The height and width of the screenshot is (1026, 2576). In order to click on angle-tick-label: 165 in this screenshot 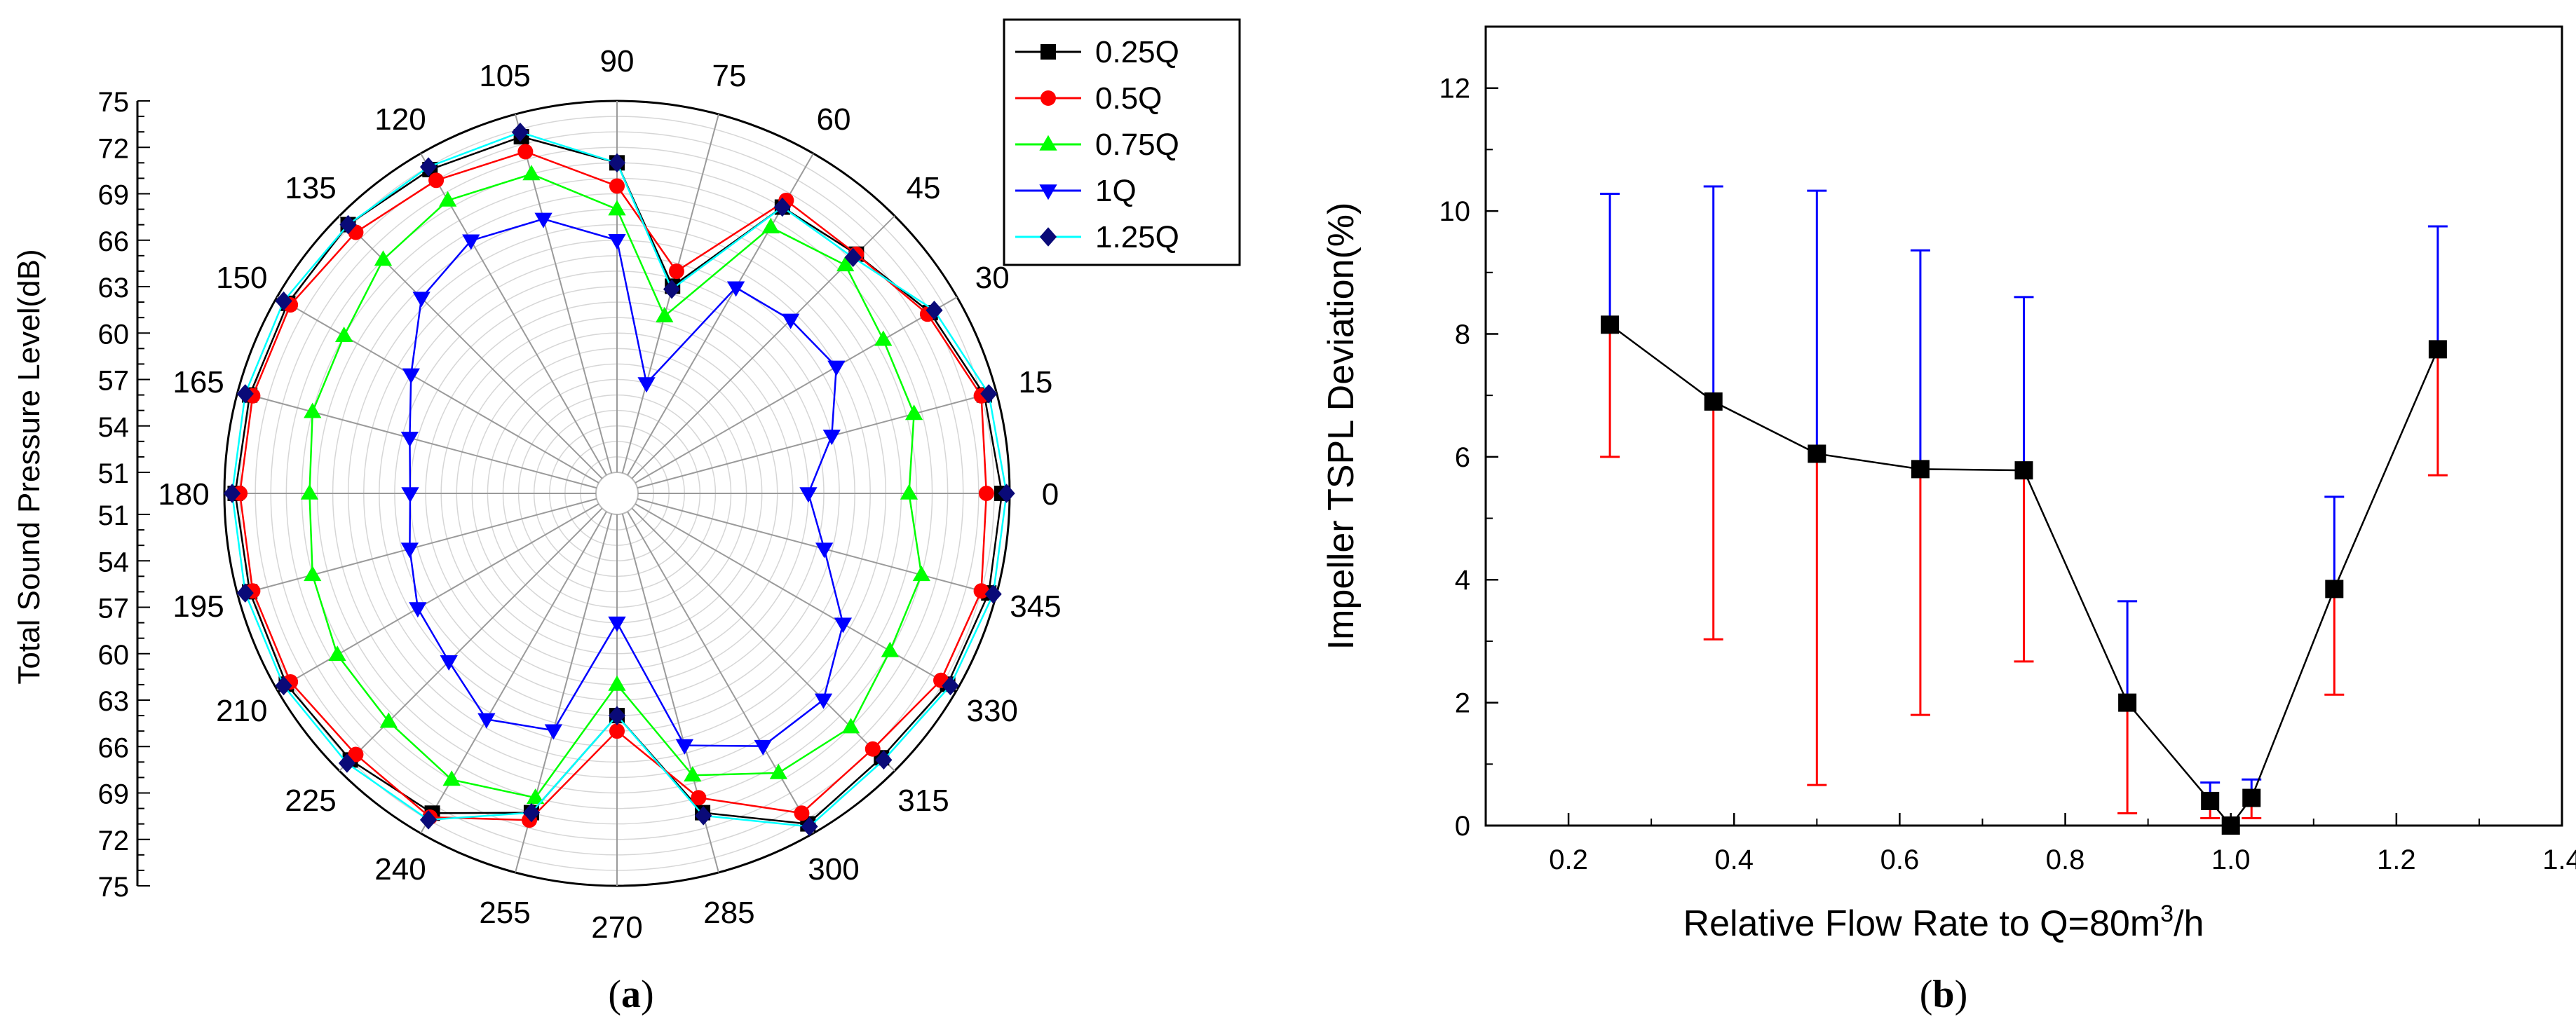, I will do `click(198, 382)`.